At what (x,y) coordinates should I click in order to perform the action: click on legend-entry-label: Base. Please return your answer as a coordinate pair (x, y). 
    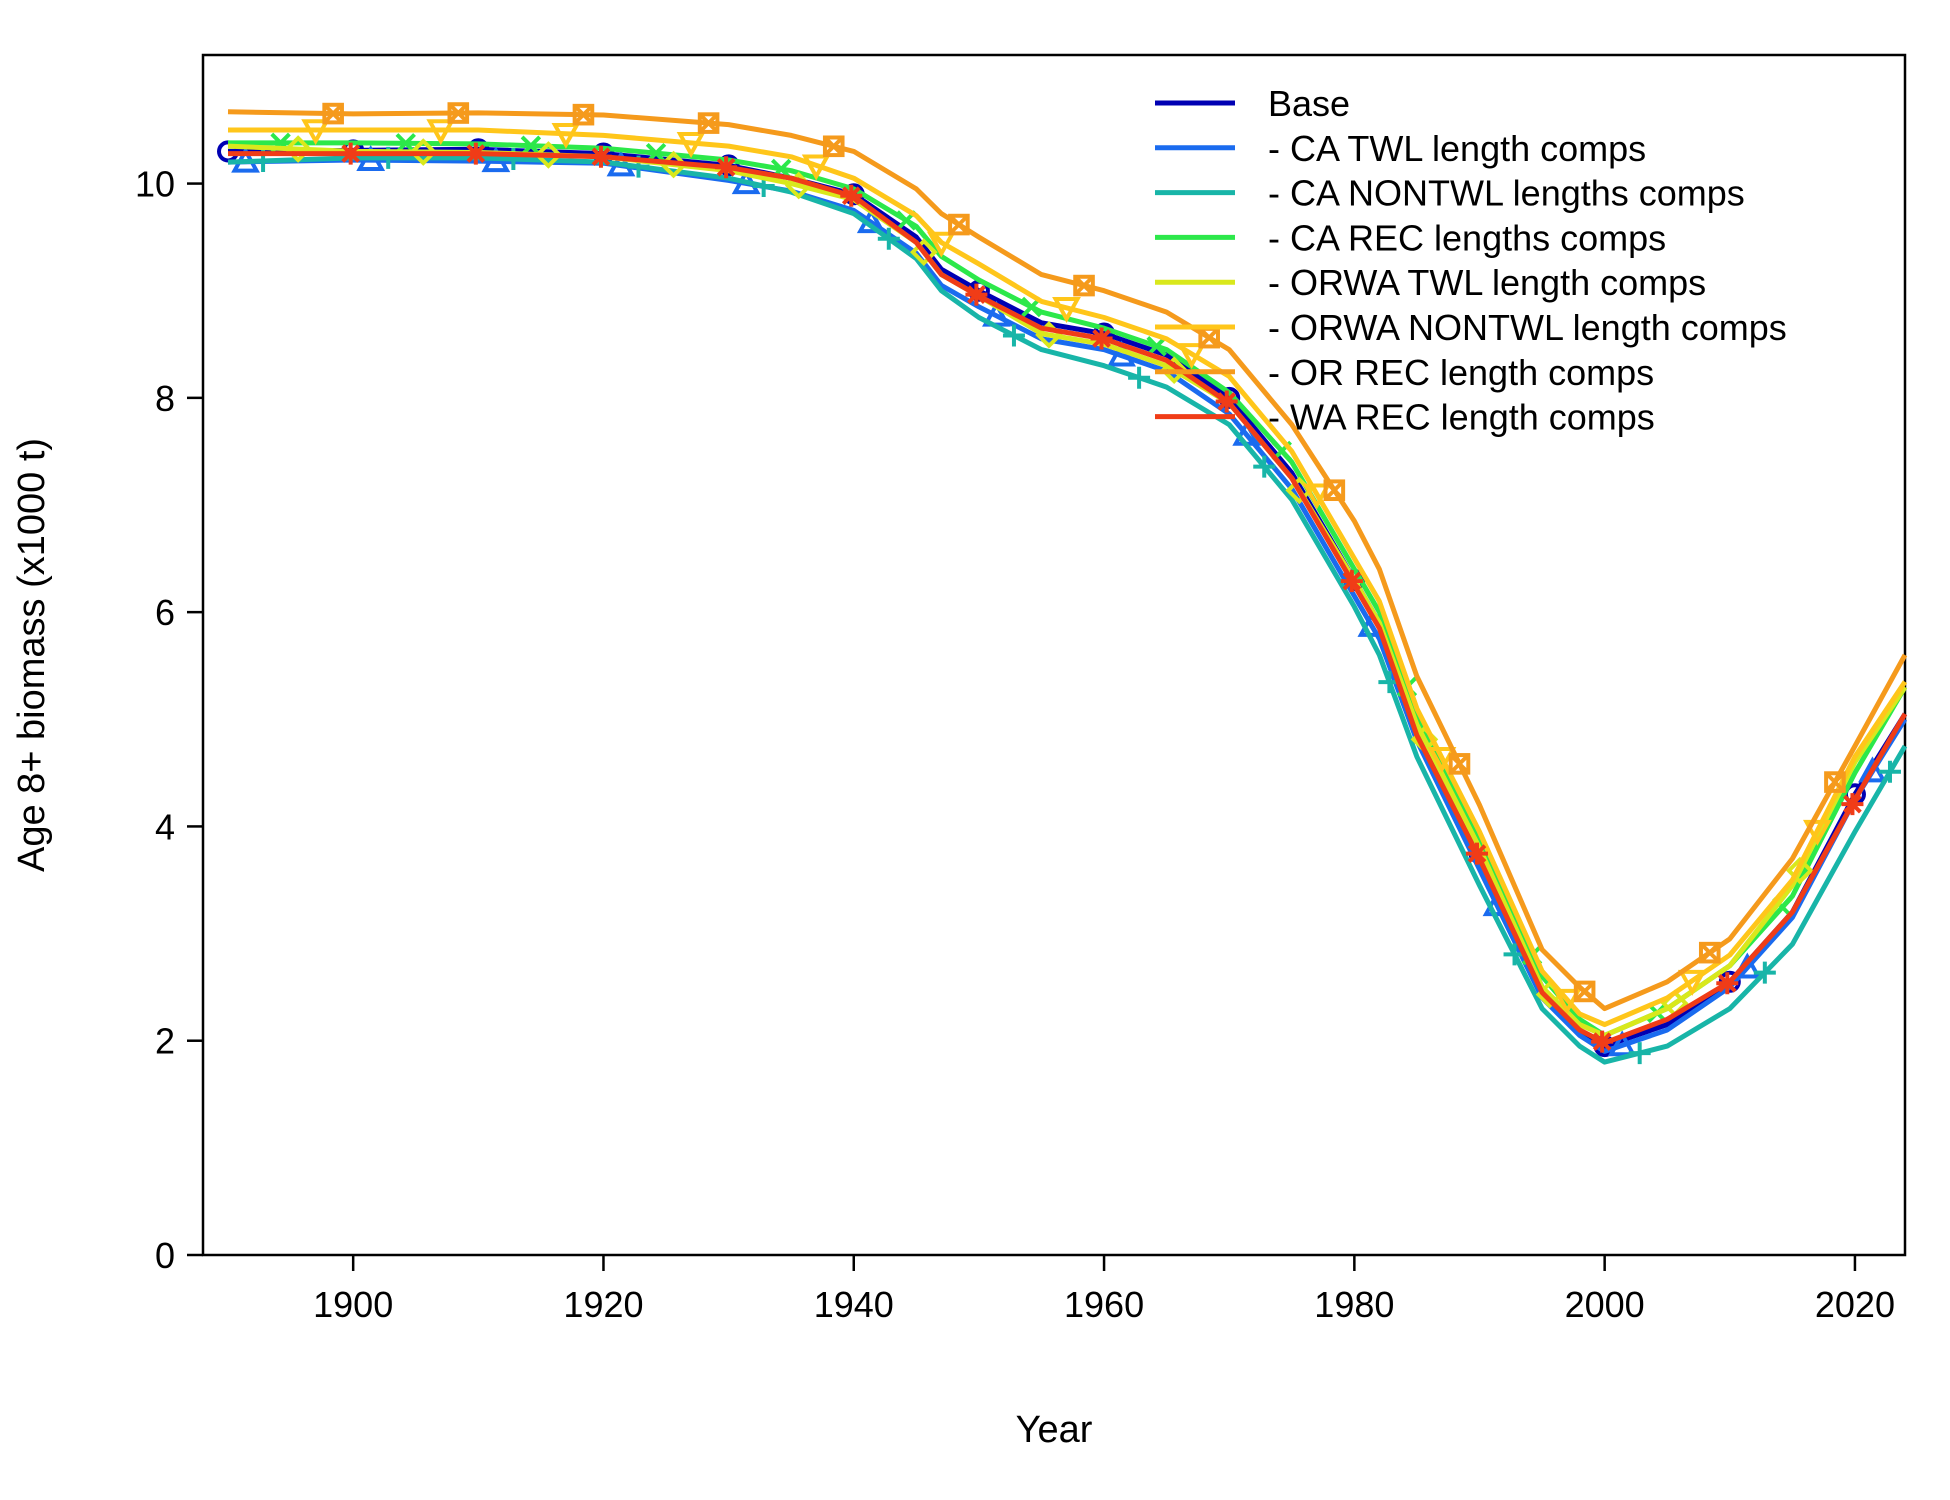
    Looking at the image, I should click on (1309, 103).